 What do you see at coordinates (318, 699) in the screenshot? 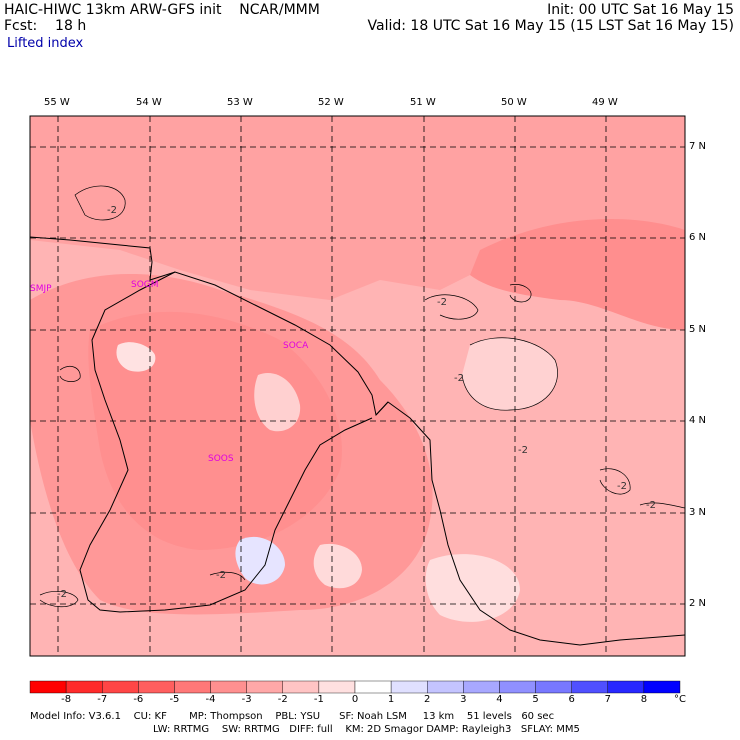
I see `colorbar-level-label: -1` at bounding box center [318, 699].